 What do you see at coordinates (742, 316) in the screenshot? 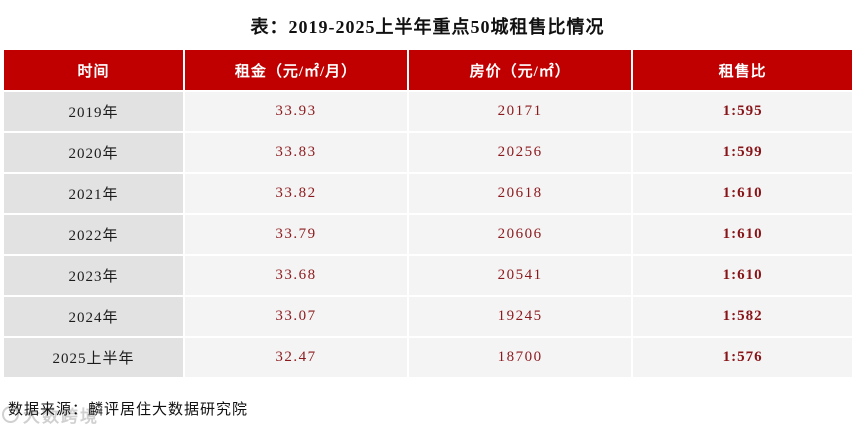
I see `cell-ratio: 1:582` at bounding box center [742, 316].